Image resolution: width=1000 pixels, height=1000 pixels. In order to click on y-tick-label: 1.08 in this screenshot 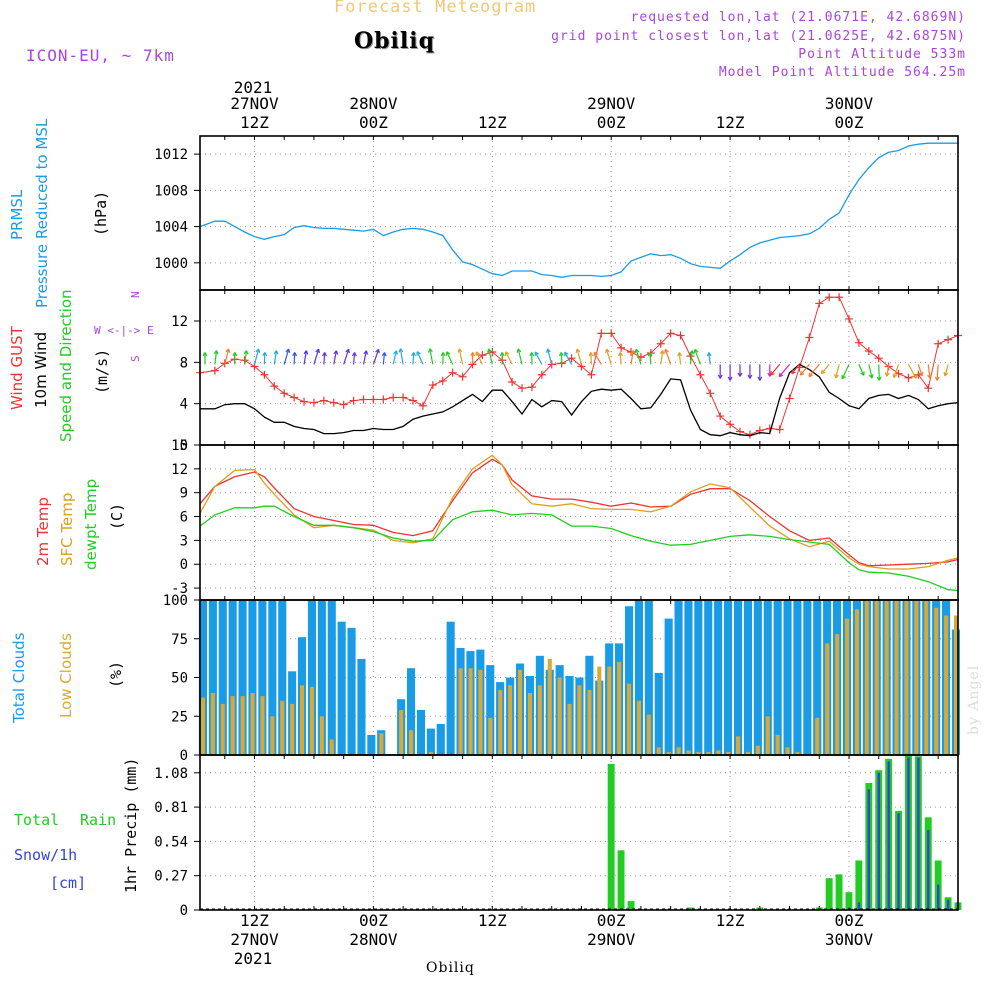, I will do `click(171, 774)`.